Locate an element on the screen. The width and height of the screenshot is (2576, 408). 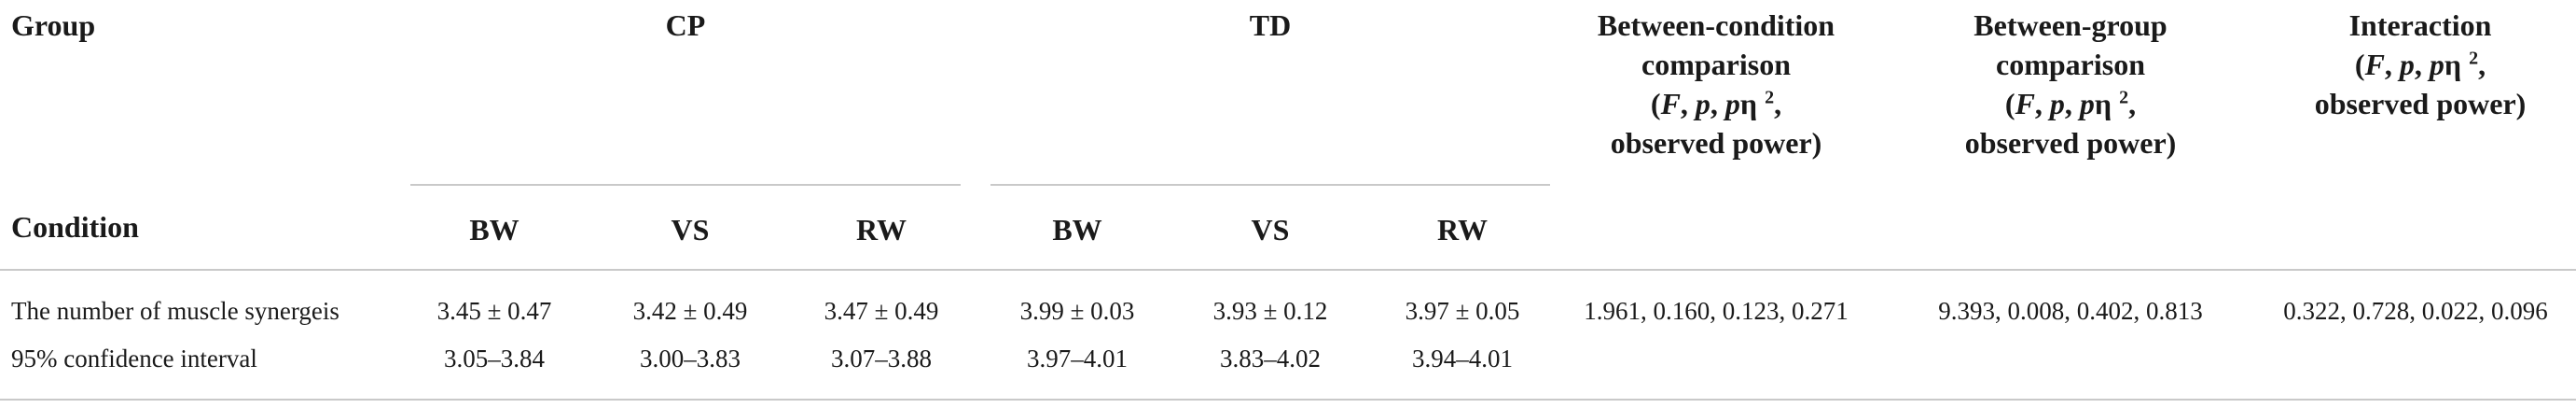
interaction-value: 0.322, 0.728, 0.022, 0.096 is located at coordinates (2415, 311).